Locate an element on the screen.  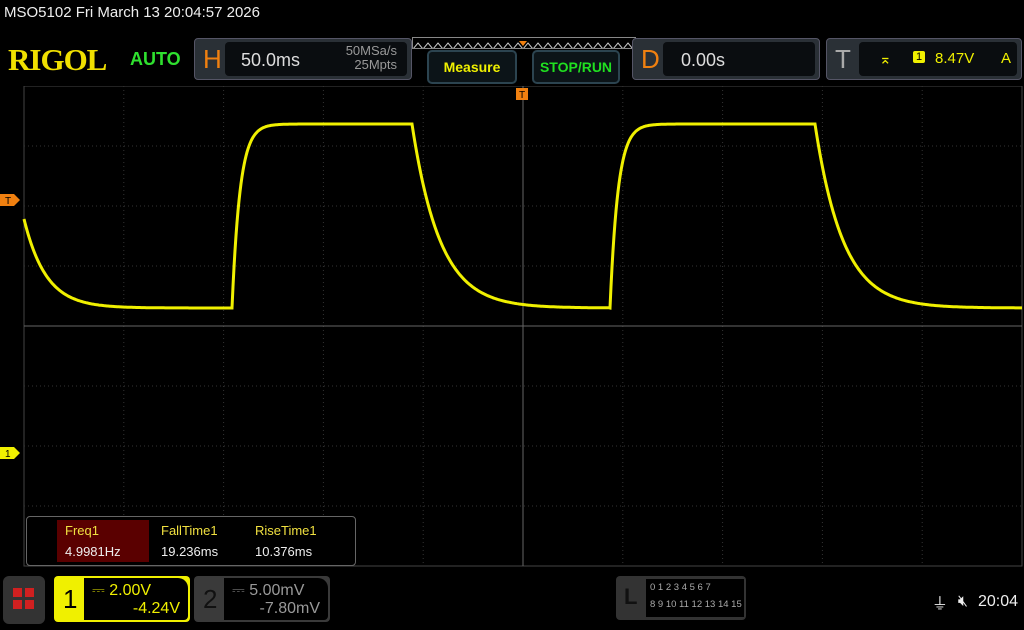
measurement-freq: Freq1 4.9981Hz is located at coordinates (103, 541).